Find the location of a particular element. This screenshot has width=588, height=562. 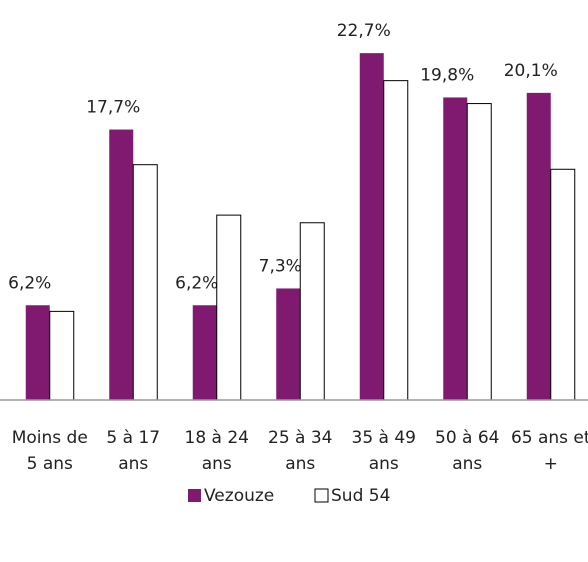

data-label: 20,1% is located at coordinates (531, 71).